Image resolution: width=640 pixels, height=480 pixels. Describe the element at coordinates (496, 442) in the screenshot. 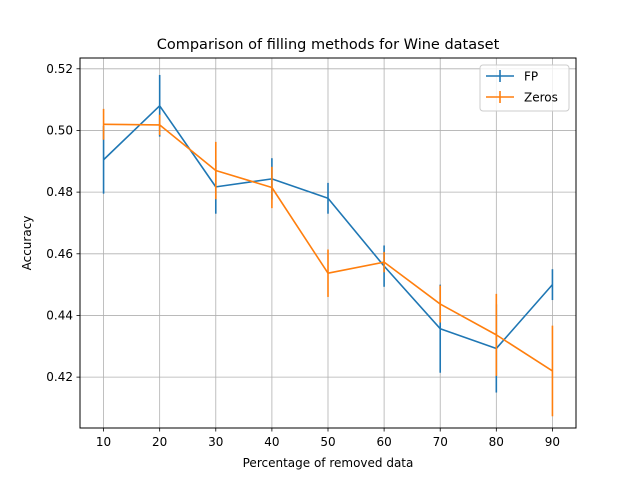

I see `x-tick-label: 80` at that location.